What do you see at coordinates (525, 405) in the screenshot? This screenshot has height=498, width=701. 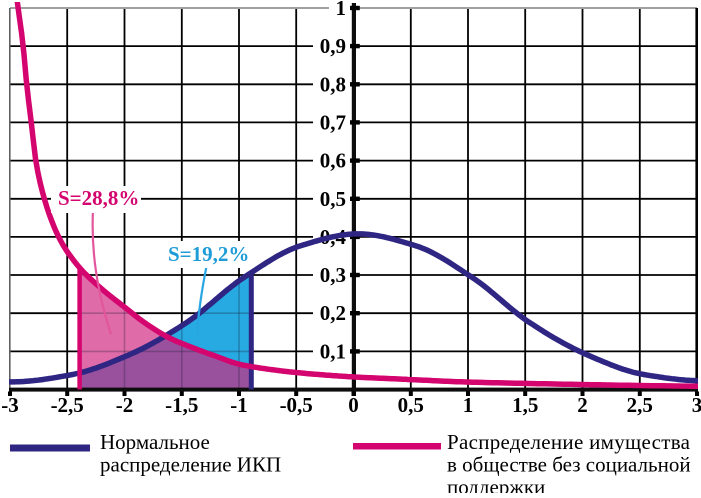 I see `svg-text: 1,5` at bounding box center [525, 405].